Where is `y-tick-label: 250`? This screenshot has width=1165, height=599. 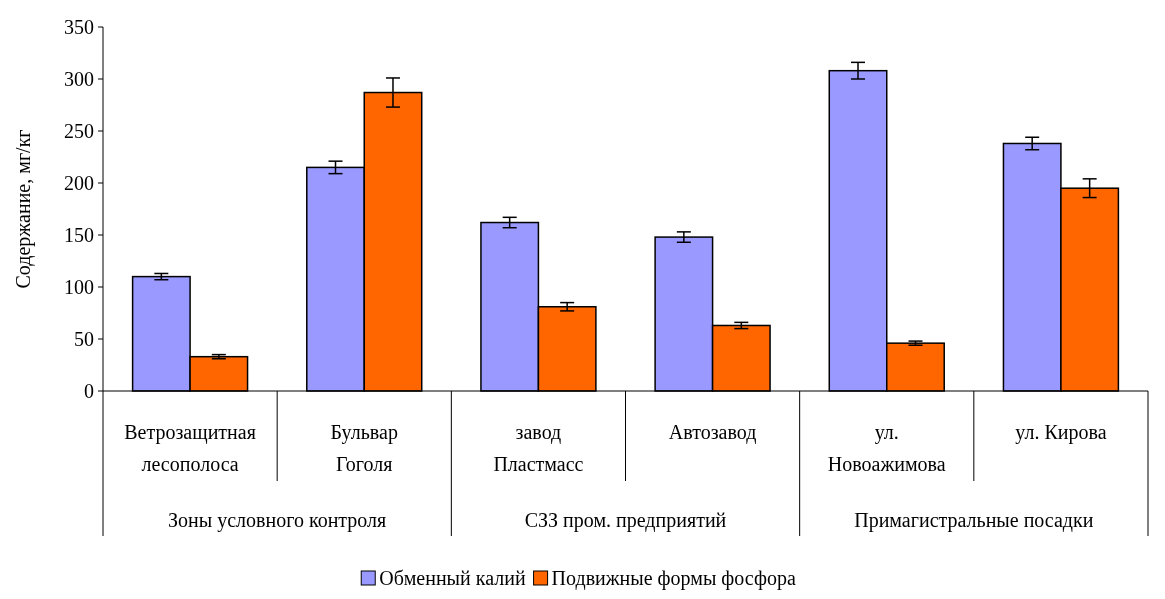
y-tick-label: 250 is located at coordinates (79, 131).